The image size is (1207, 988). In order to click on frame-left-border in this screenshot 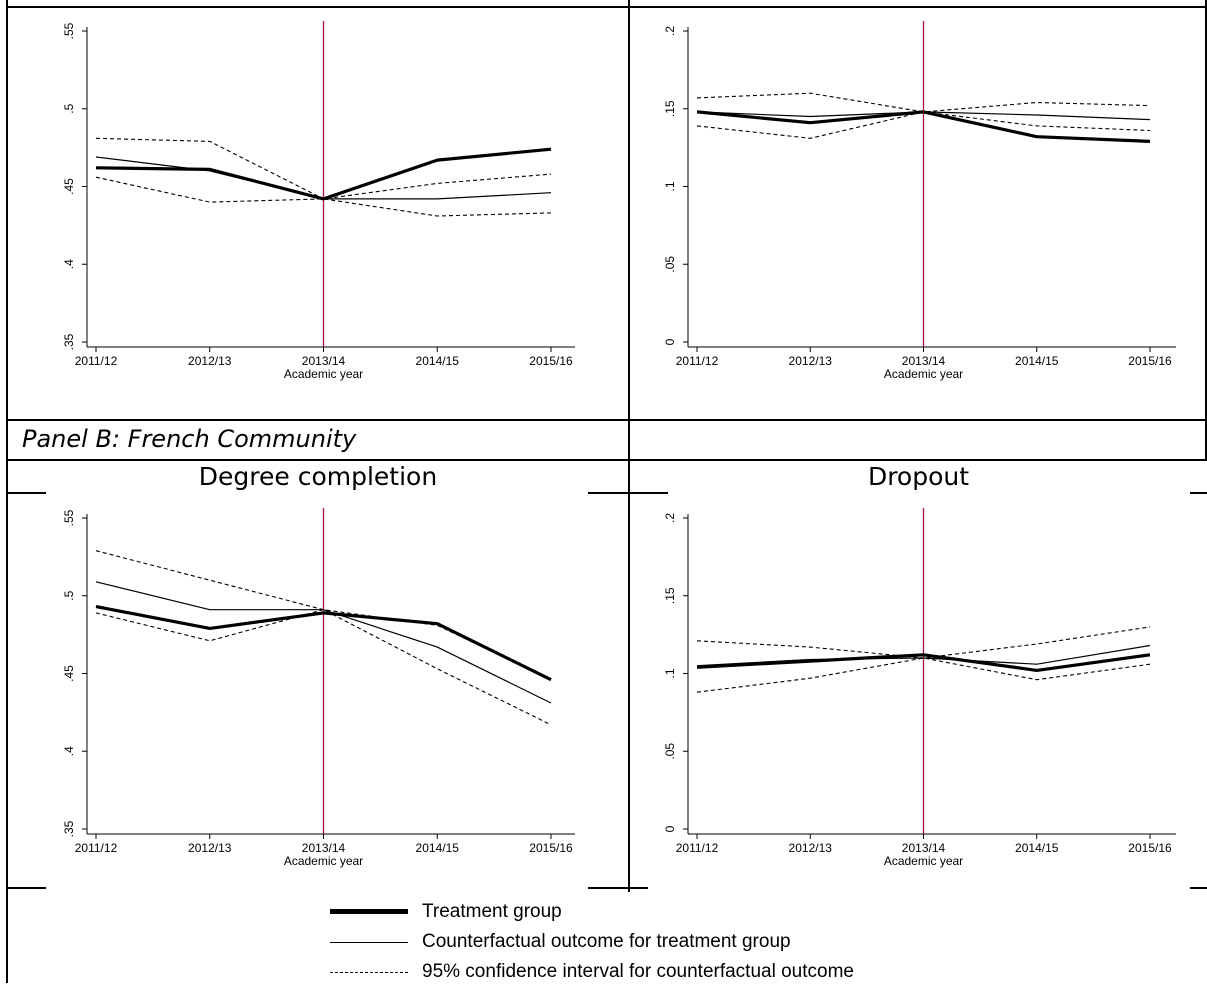, I will do `click(7, 491)`.